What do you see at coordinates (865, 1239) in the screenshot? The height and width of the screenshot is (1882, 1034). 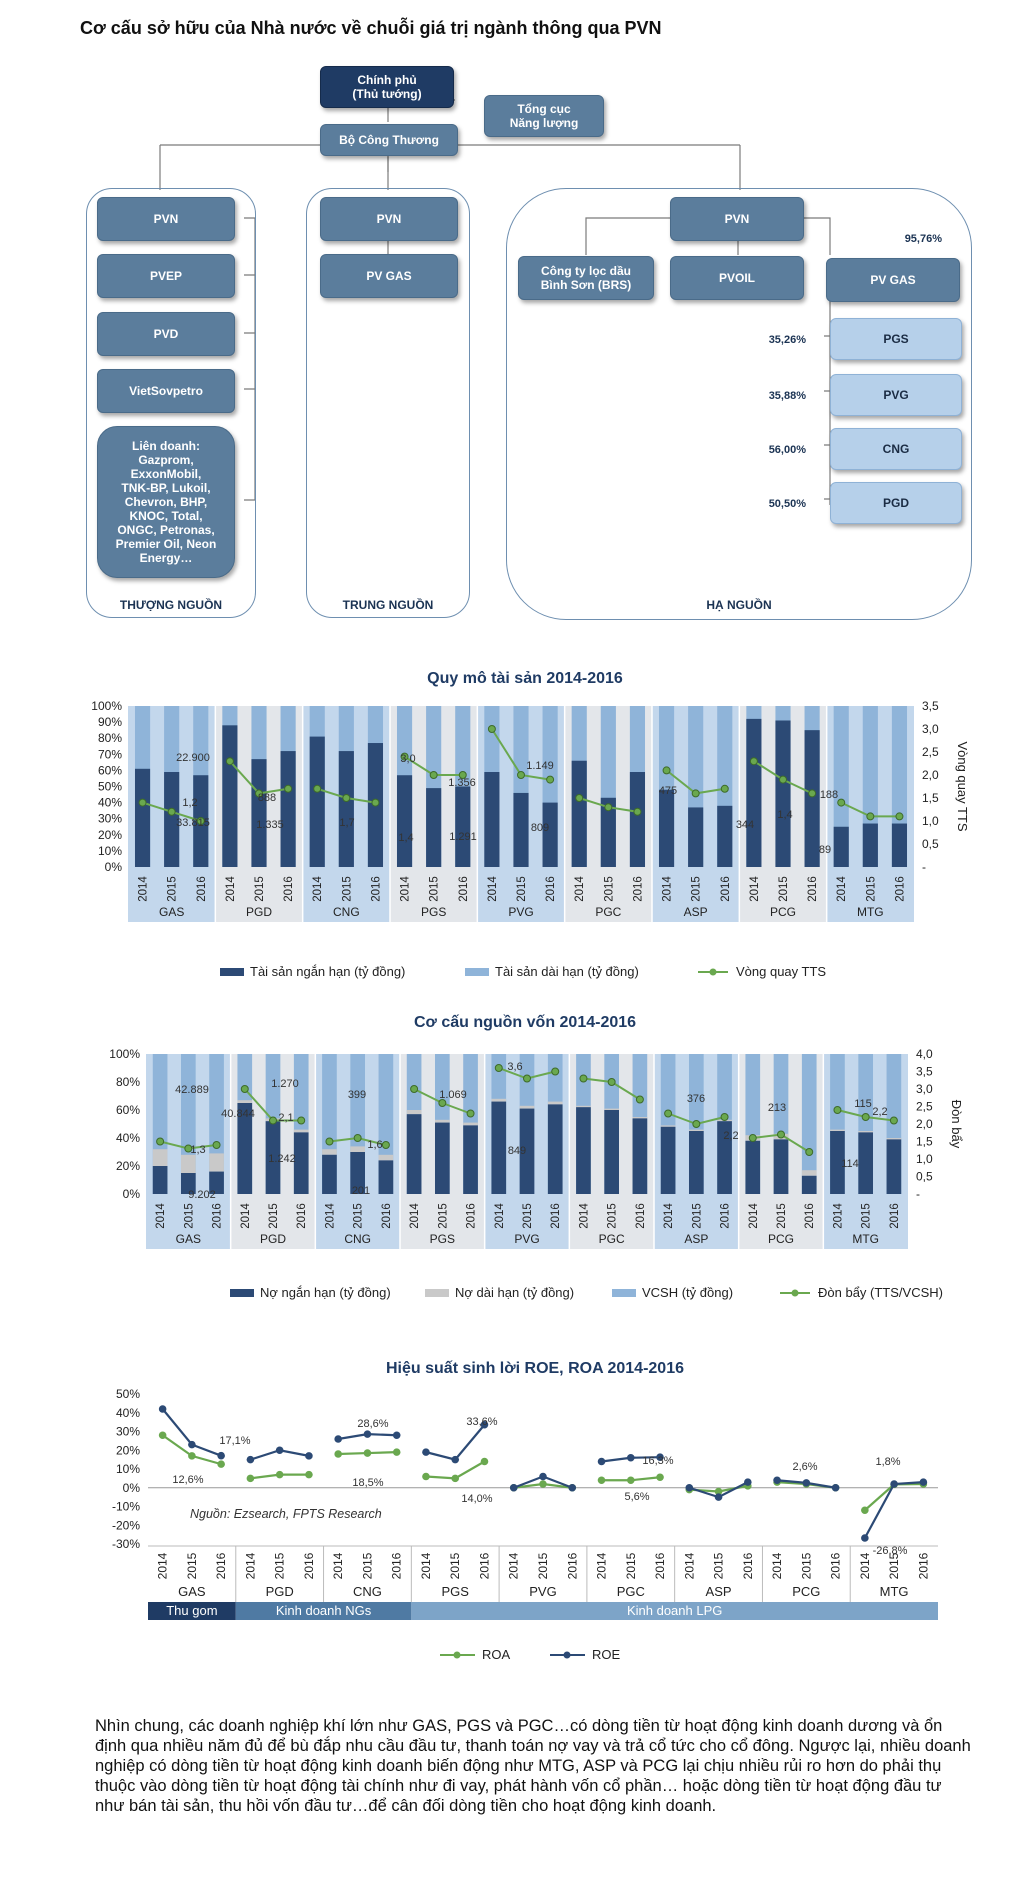 I see `capital-group-label: MTG` at bounding box center [865, 1239].